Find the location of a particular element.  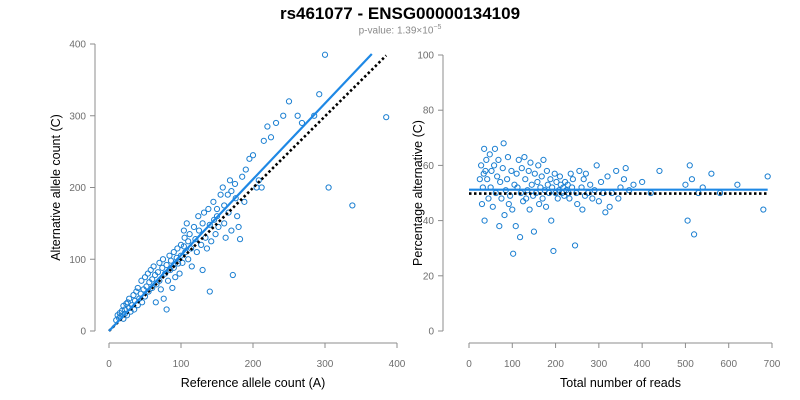

y-tick-label: 60 is located at coordinates (429, 166).